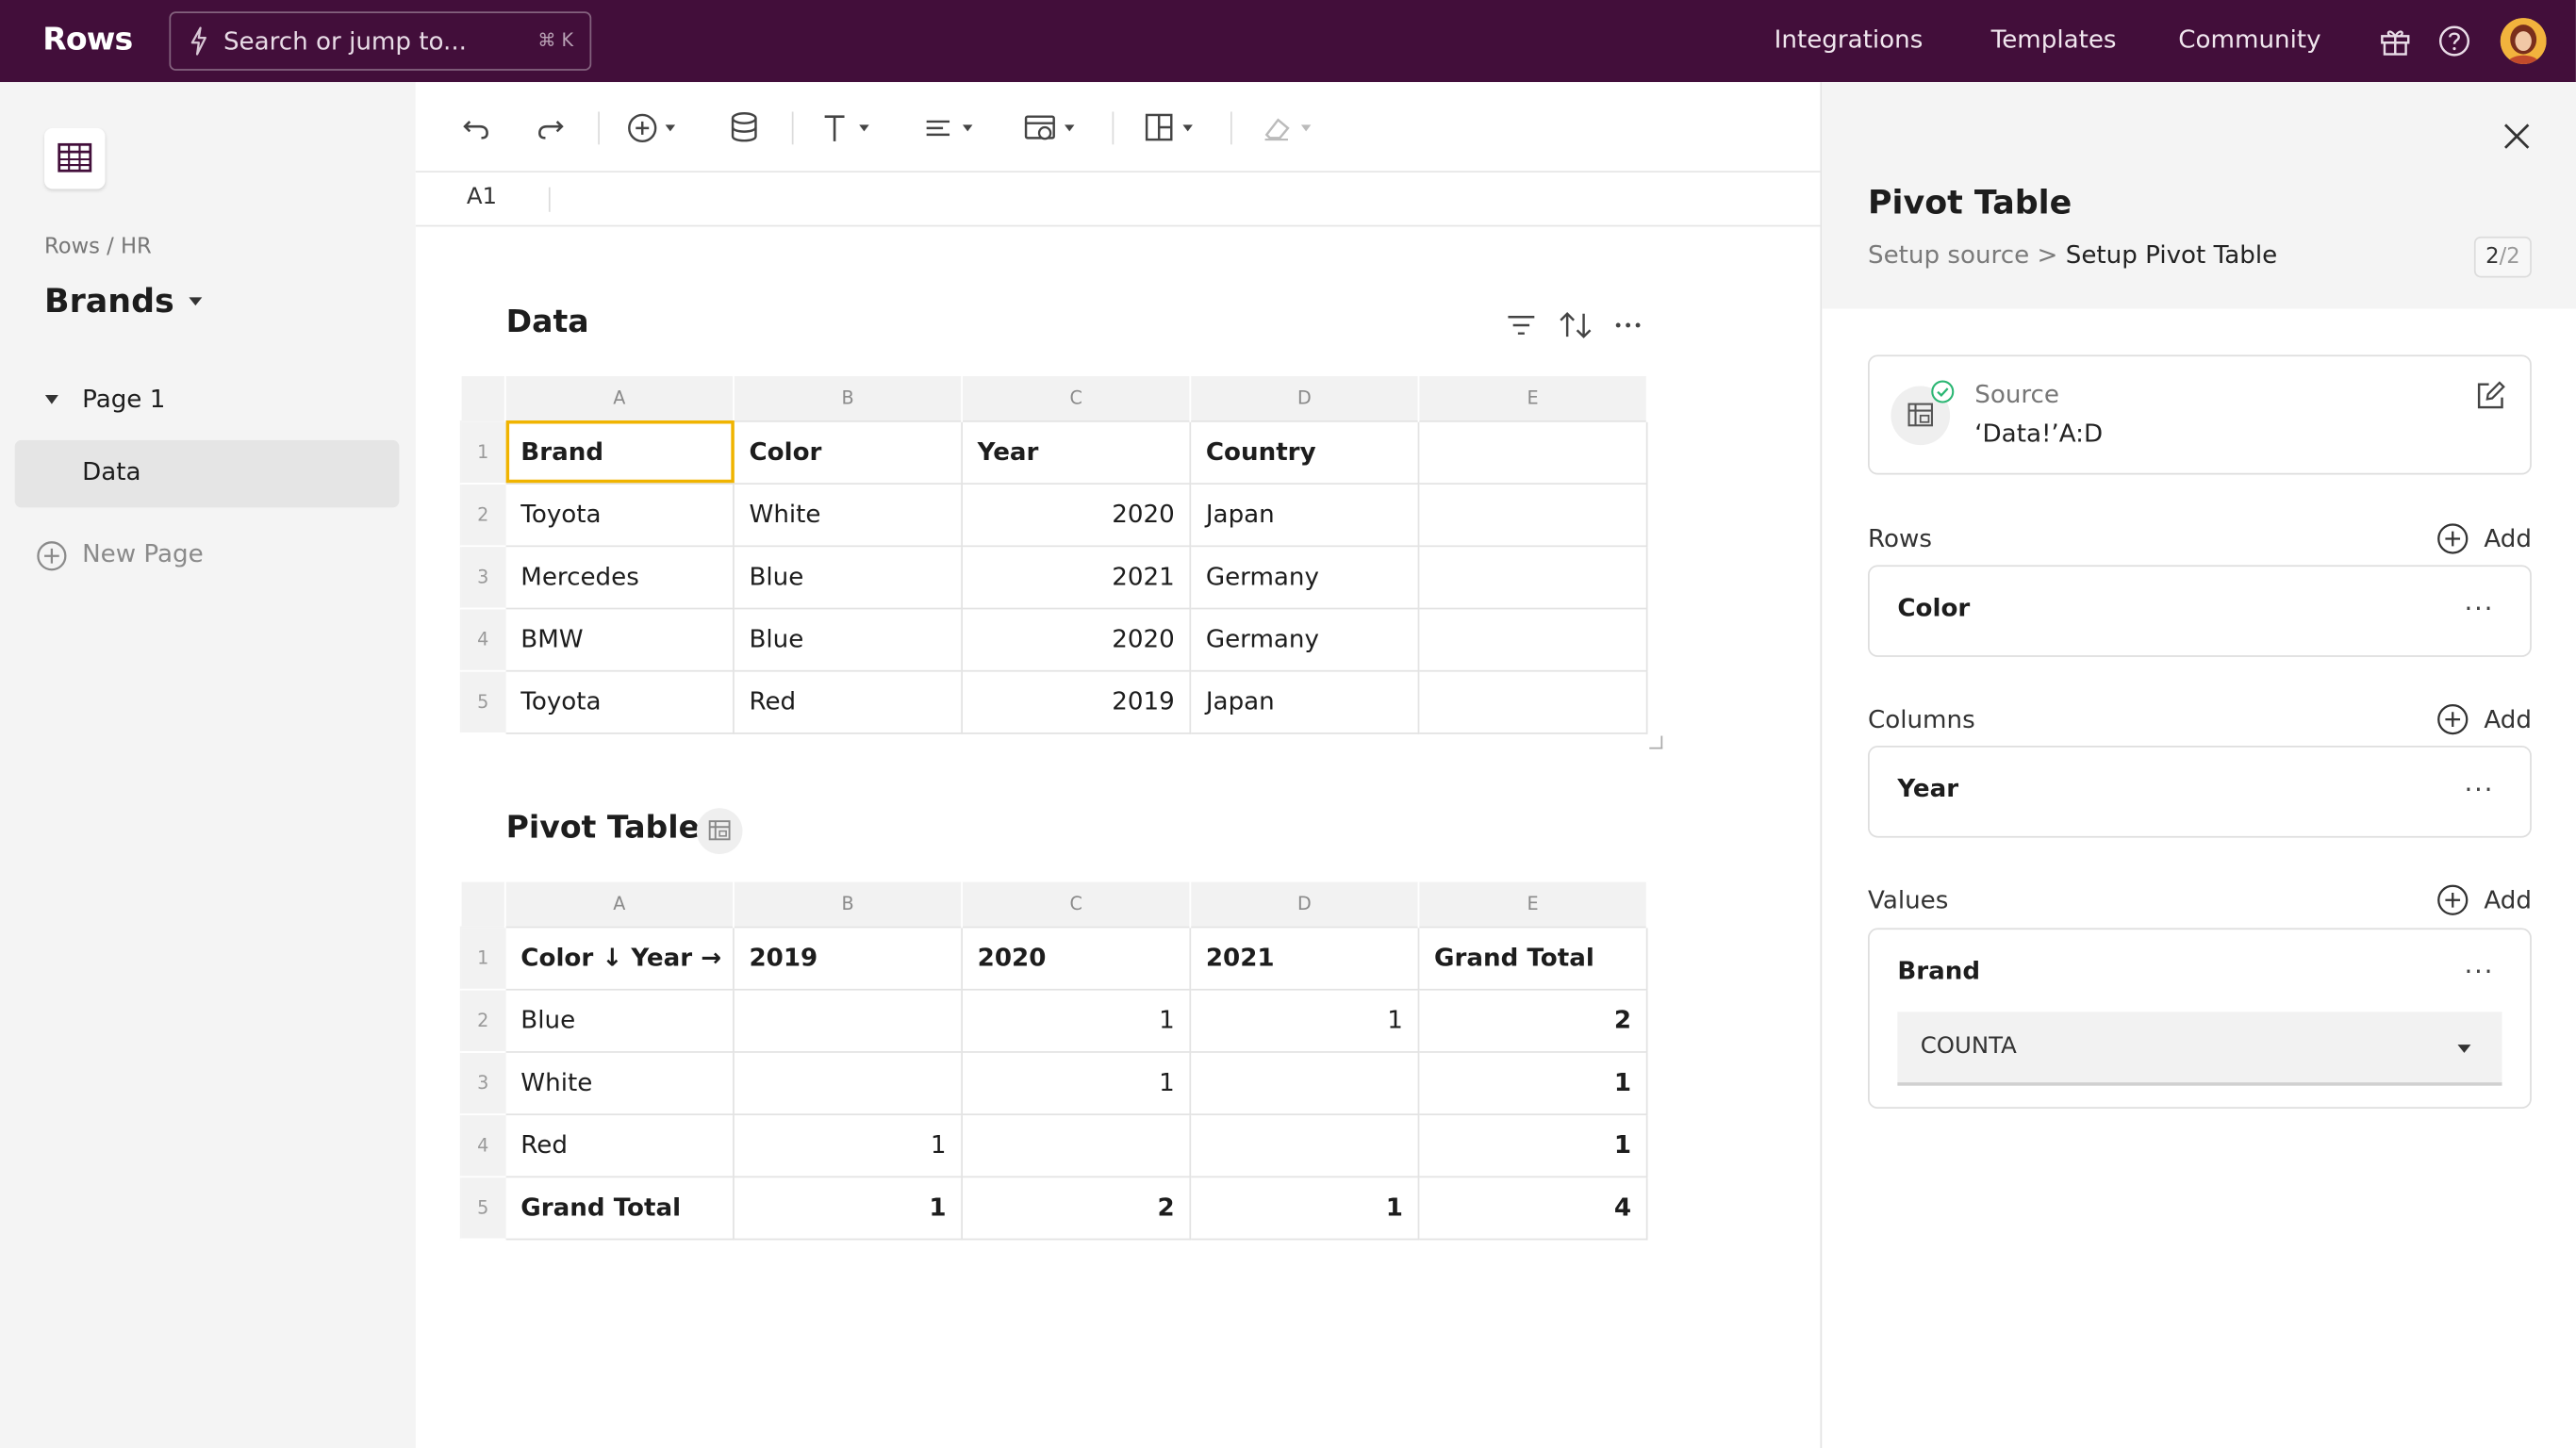 Image resolution: width=2576 pixels, height=1448 pixels. I want to click on cell: Color, so click(848, 452).